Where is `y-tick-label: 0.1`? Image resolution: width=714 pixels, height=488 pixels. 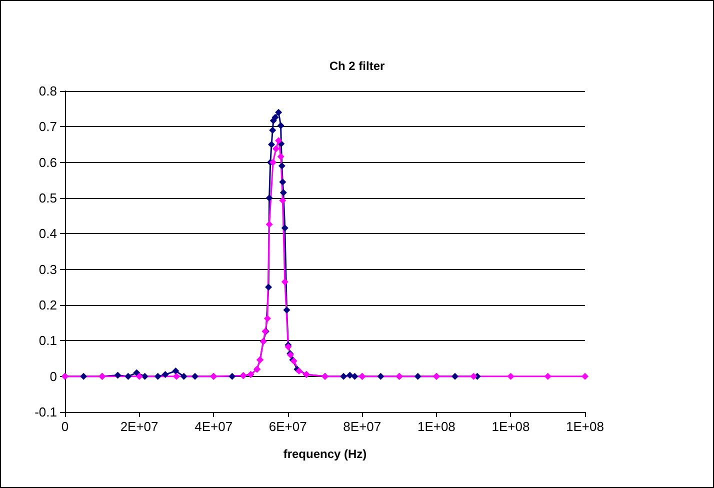 y-tick-label: 0.1 is located at coordinates (47, 340).